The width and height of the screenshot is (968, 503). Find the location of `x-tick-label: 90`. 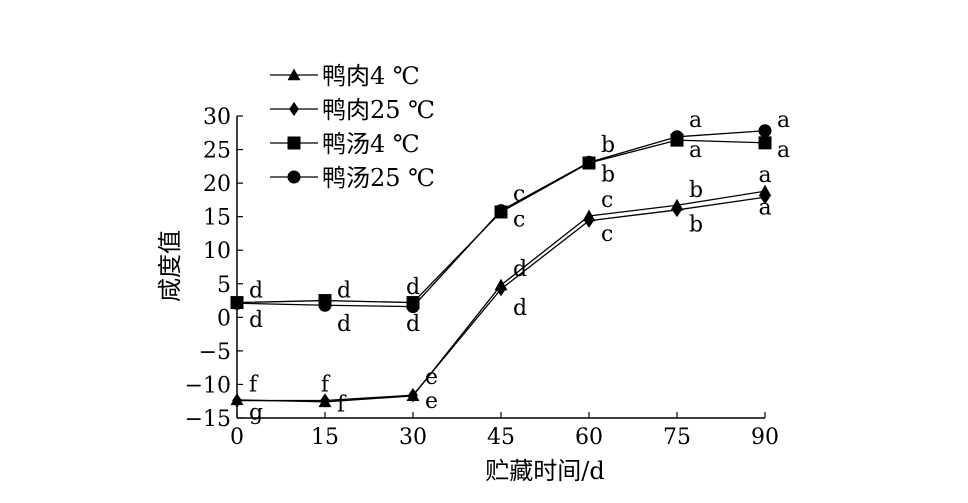

x-tick-label: 90 is located at coordinates (765, 437).